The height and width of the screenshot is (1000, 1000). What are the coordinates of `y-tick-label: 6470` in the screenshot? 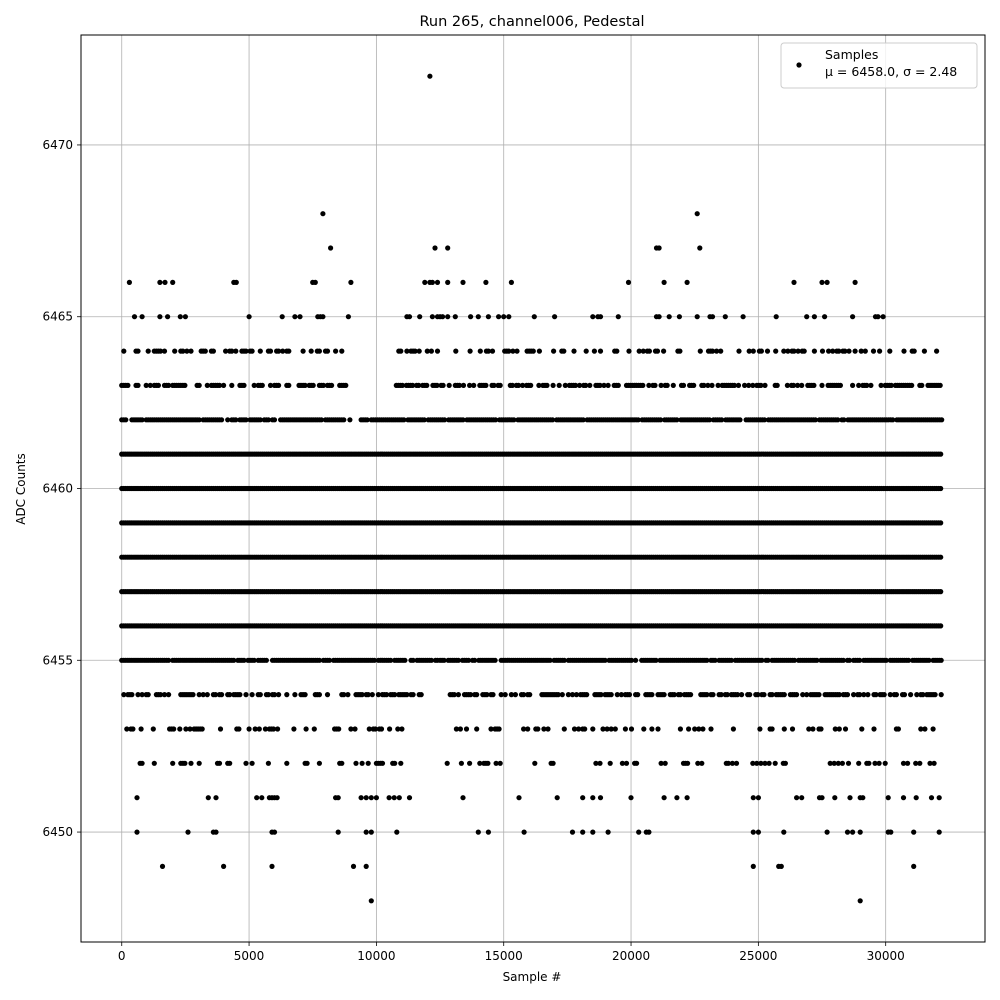 It's located at (57, 145).